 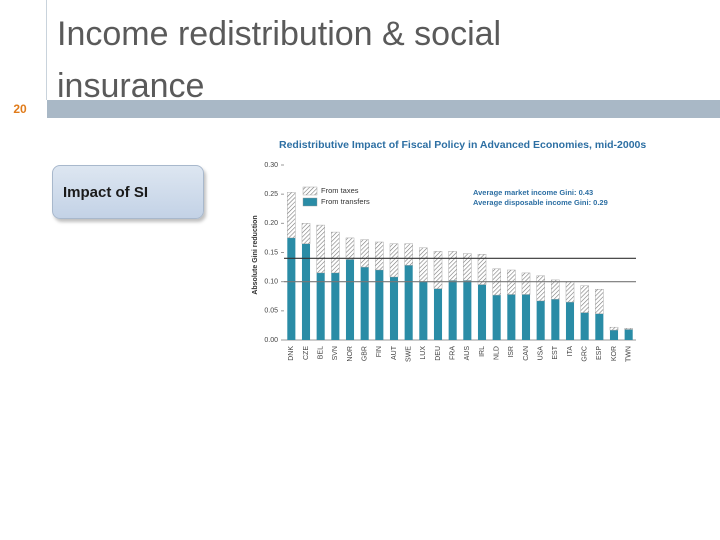 What do you see at coordinates (271, 223) in the screenshot?
I see `y-tick-label: 0.20` at bounding box center [271, 223].